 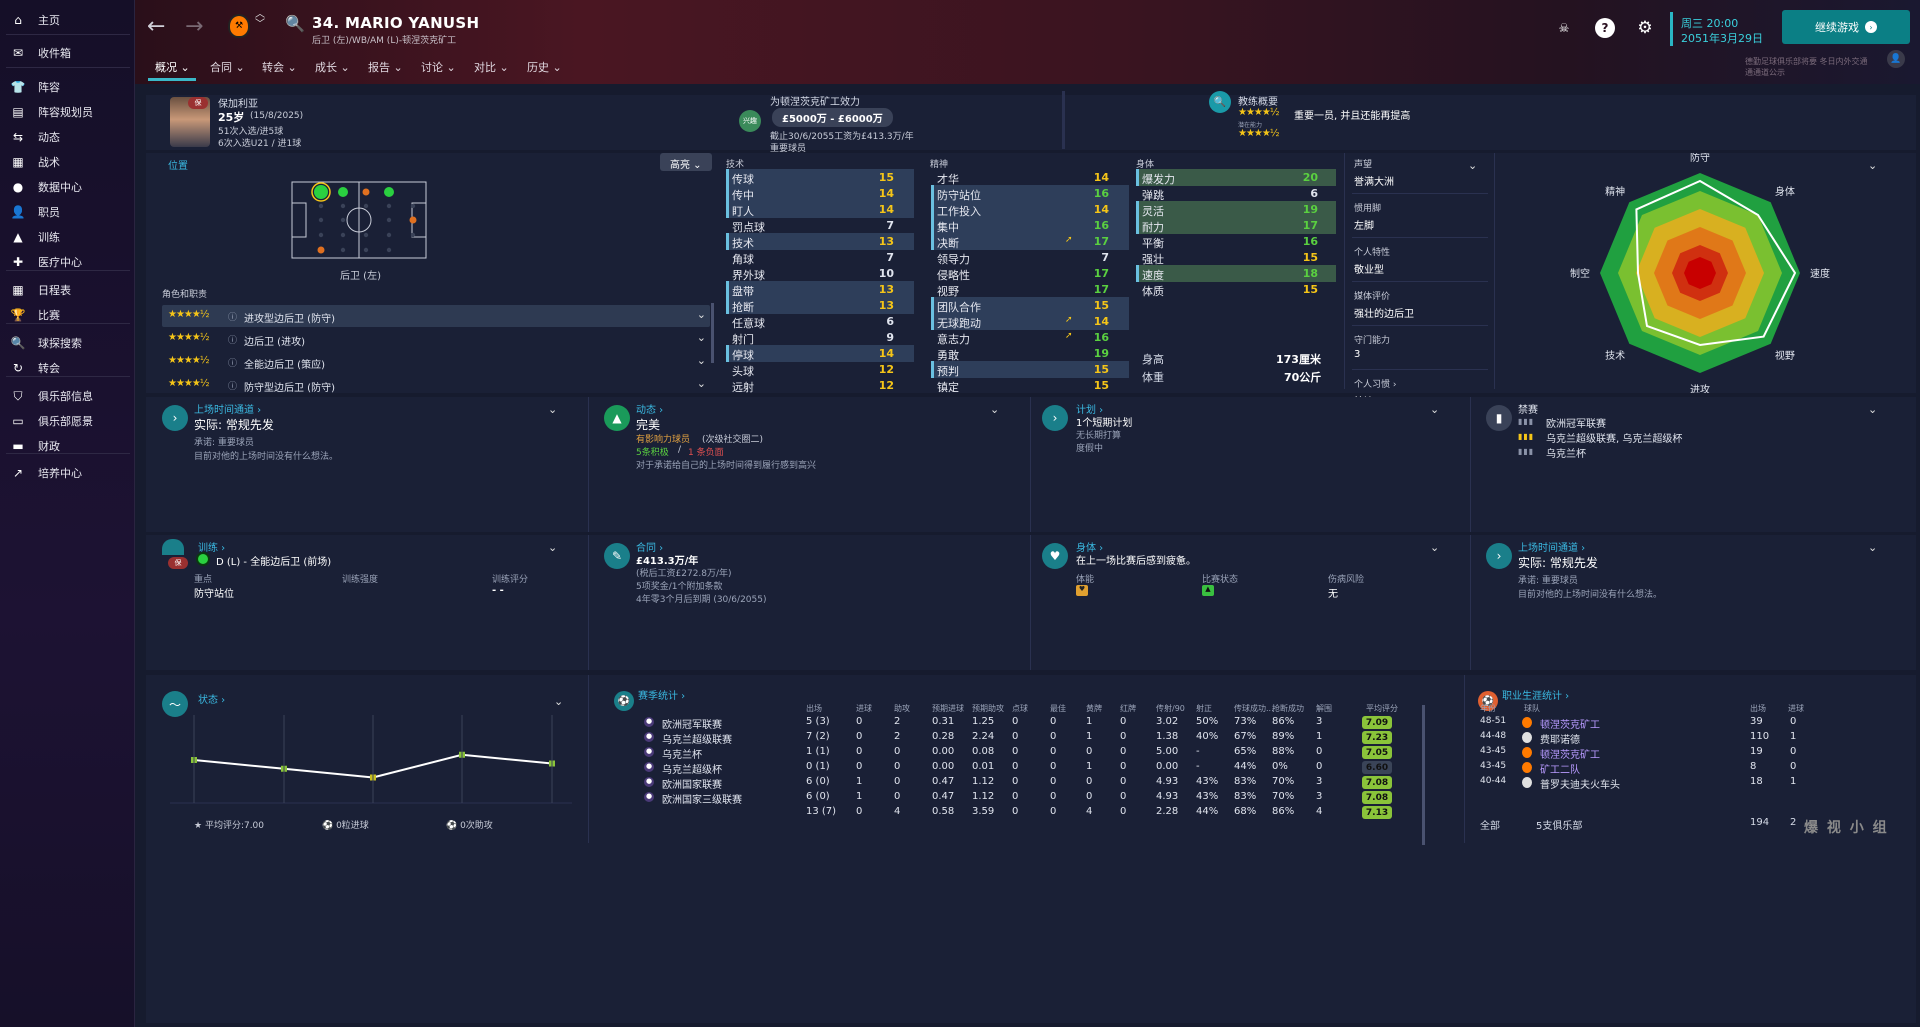 I want to click on tab-3: 成长 ⌄, so click(x=332, y=67).